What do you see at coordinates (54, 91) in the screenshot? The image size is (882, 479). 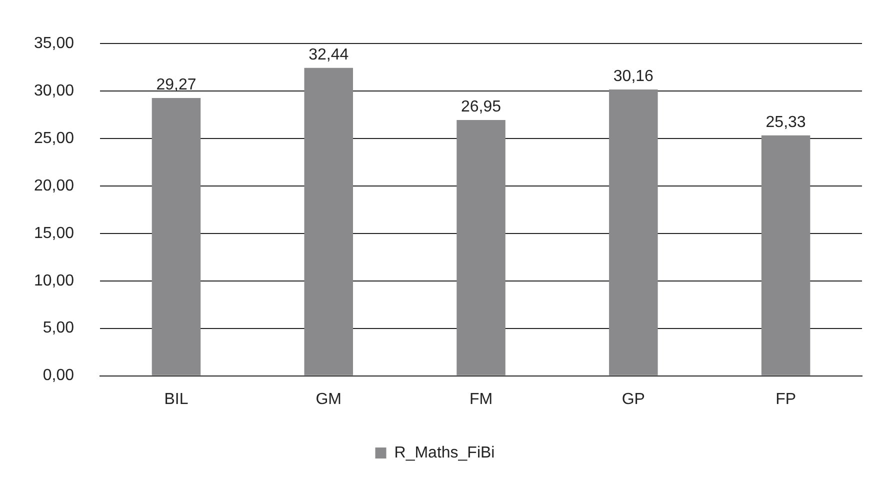 I see `y-tick-label: 30,00` at bounding box center [54, 91].